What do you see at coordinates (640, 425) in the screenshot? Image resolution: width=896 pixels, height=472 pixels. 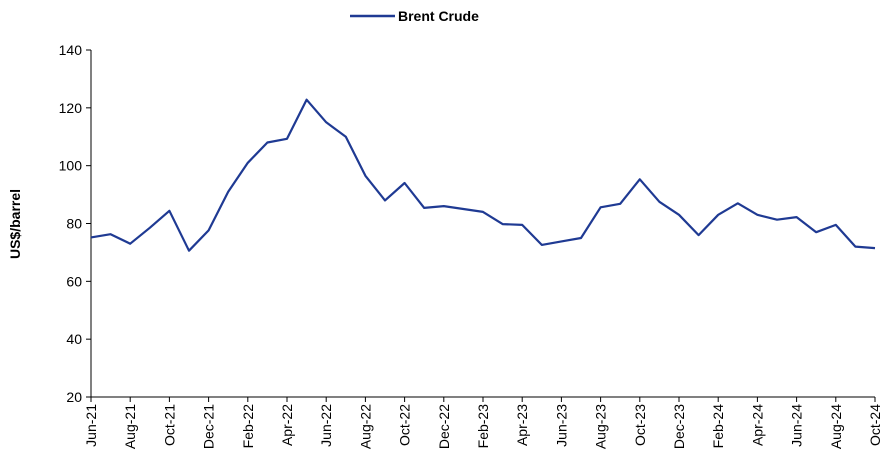 I see `x-tick-label: Oct-23` at bounding box center [640, 425].